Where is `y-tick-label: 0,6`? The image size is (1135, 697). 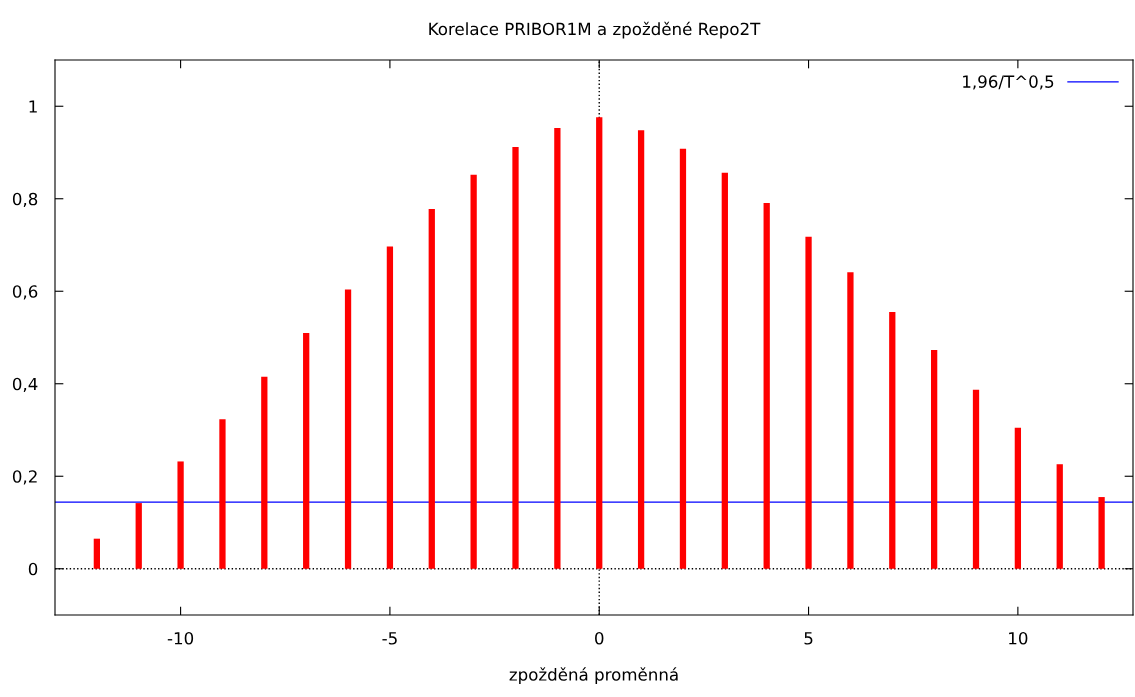 y-tick-label: 0,6 is located at coordinates (25, 292).